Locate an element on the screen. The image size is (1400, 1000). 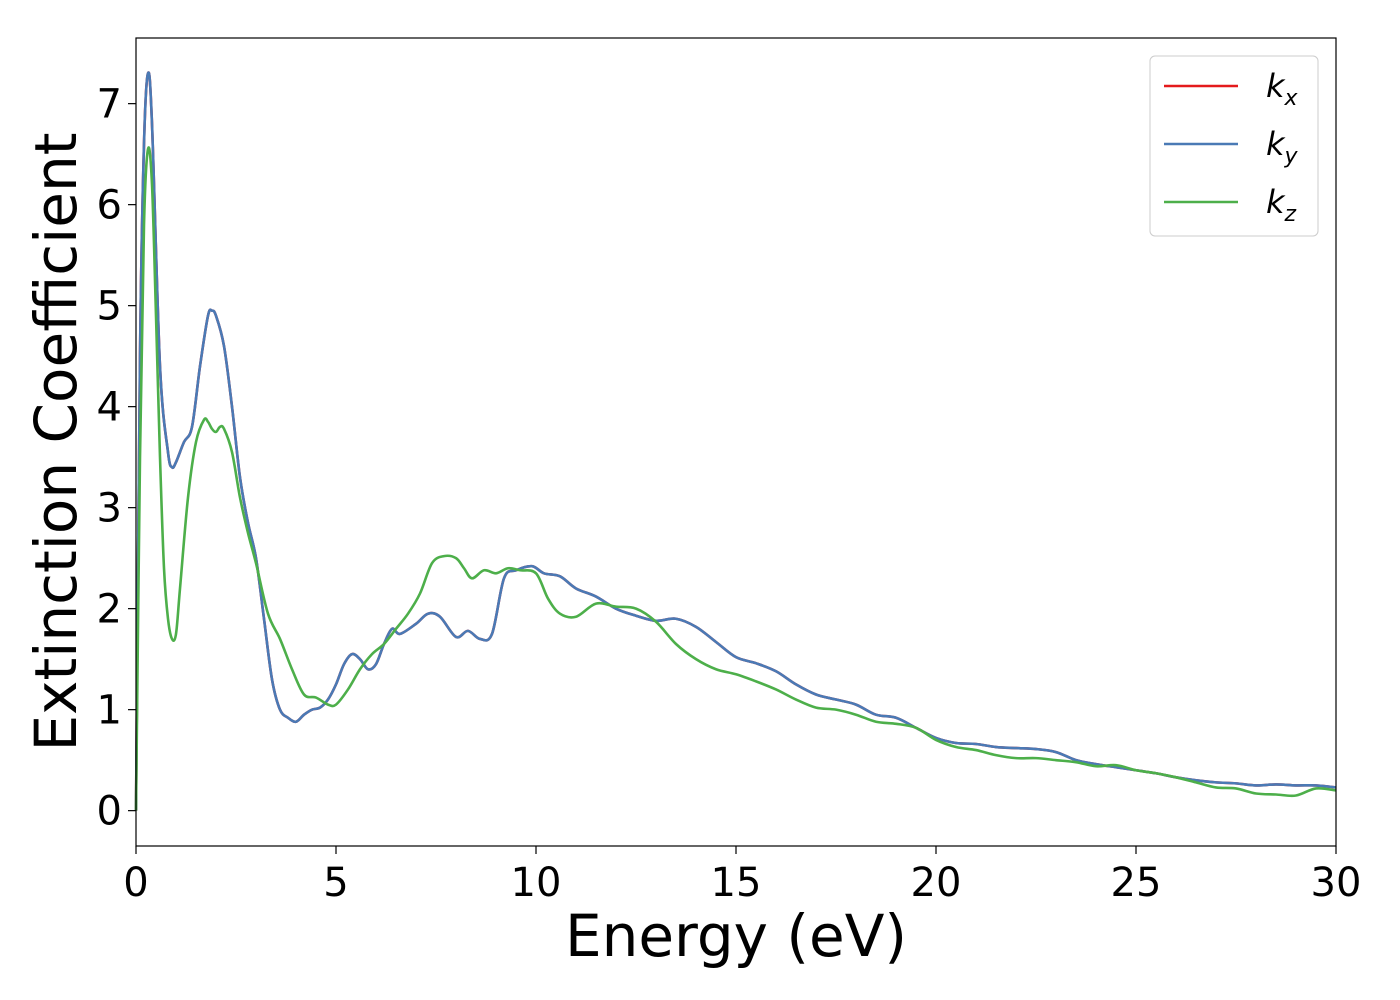
x-tick-label: 25 is located at coordinates (1136, 883).